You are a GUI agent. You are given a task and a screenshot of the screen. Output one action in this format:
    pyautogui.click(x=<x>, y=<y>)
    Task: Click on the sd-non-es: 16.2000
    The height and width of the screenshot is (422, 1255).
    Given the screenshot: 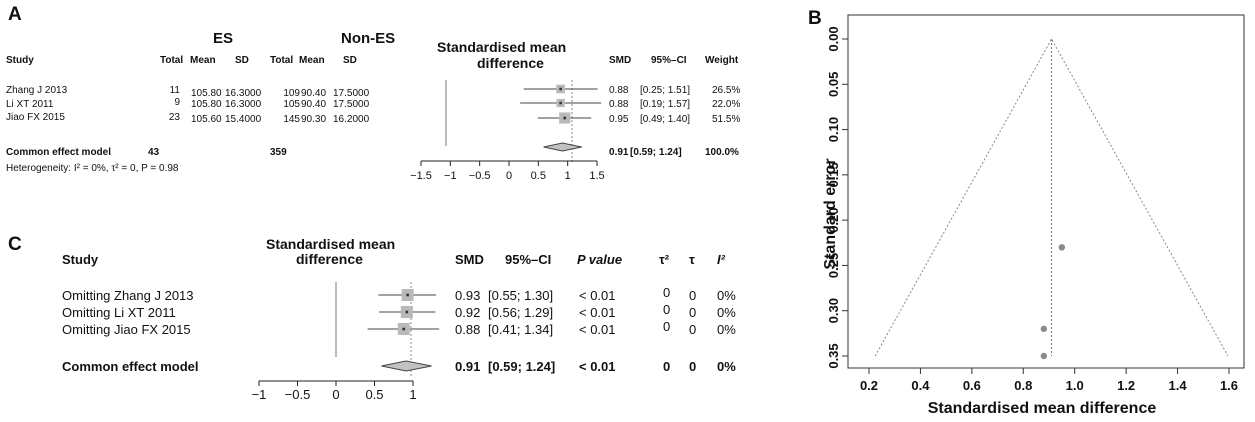 What is the action you would take?
    pyautogui.click(x=351, y=119)
    